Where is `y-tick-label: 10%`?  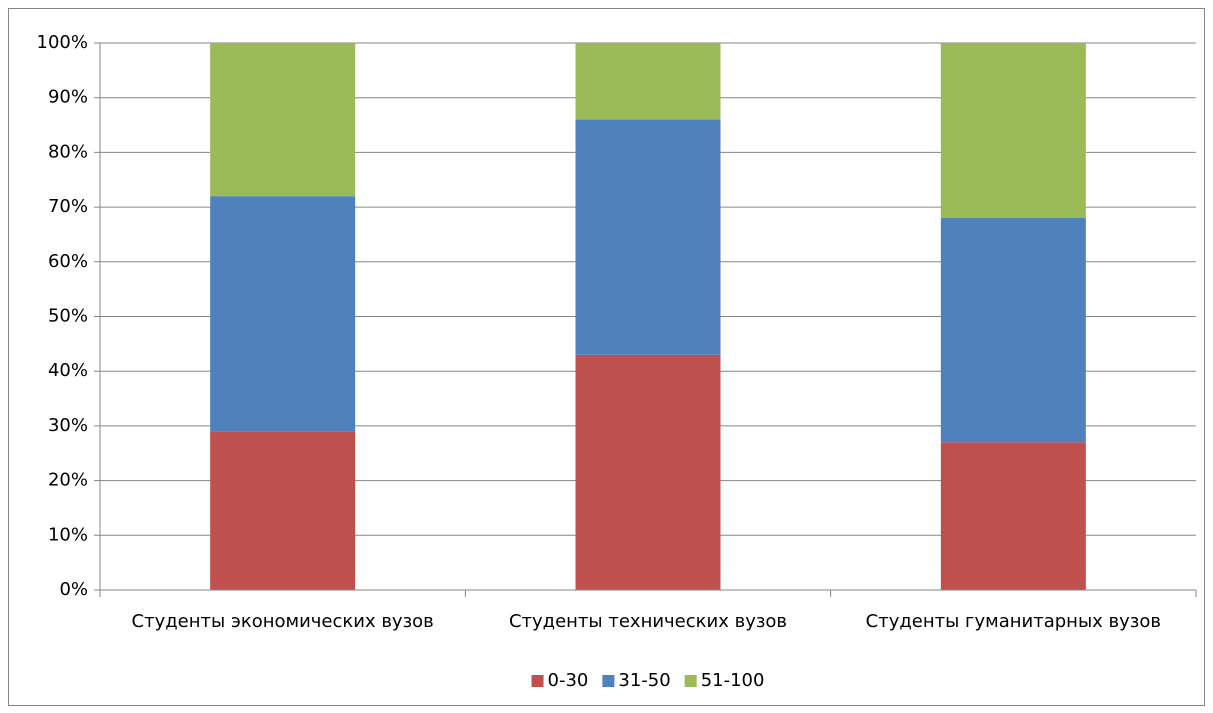 y-tick-label: 10% is located at coordinates (68, 534).